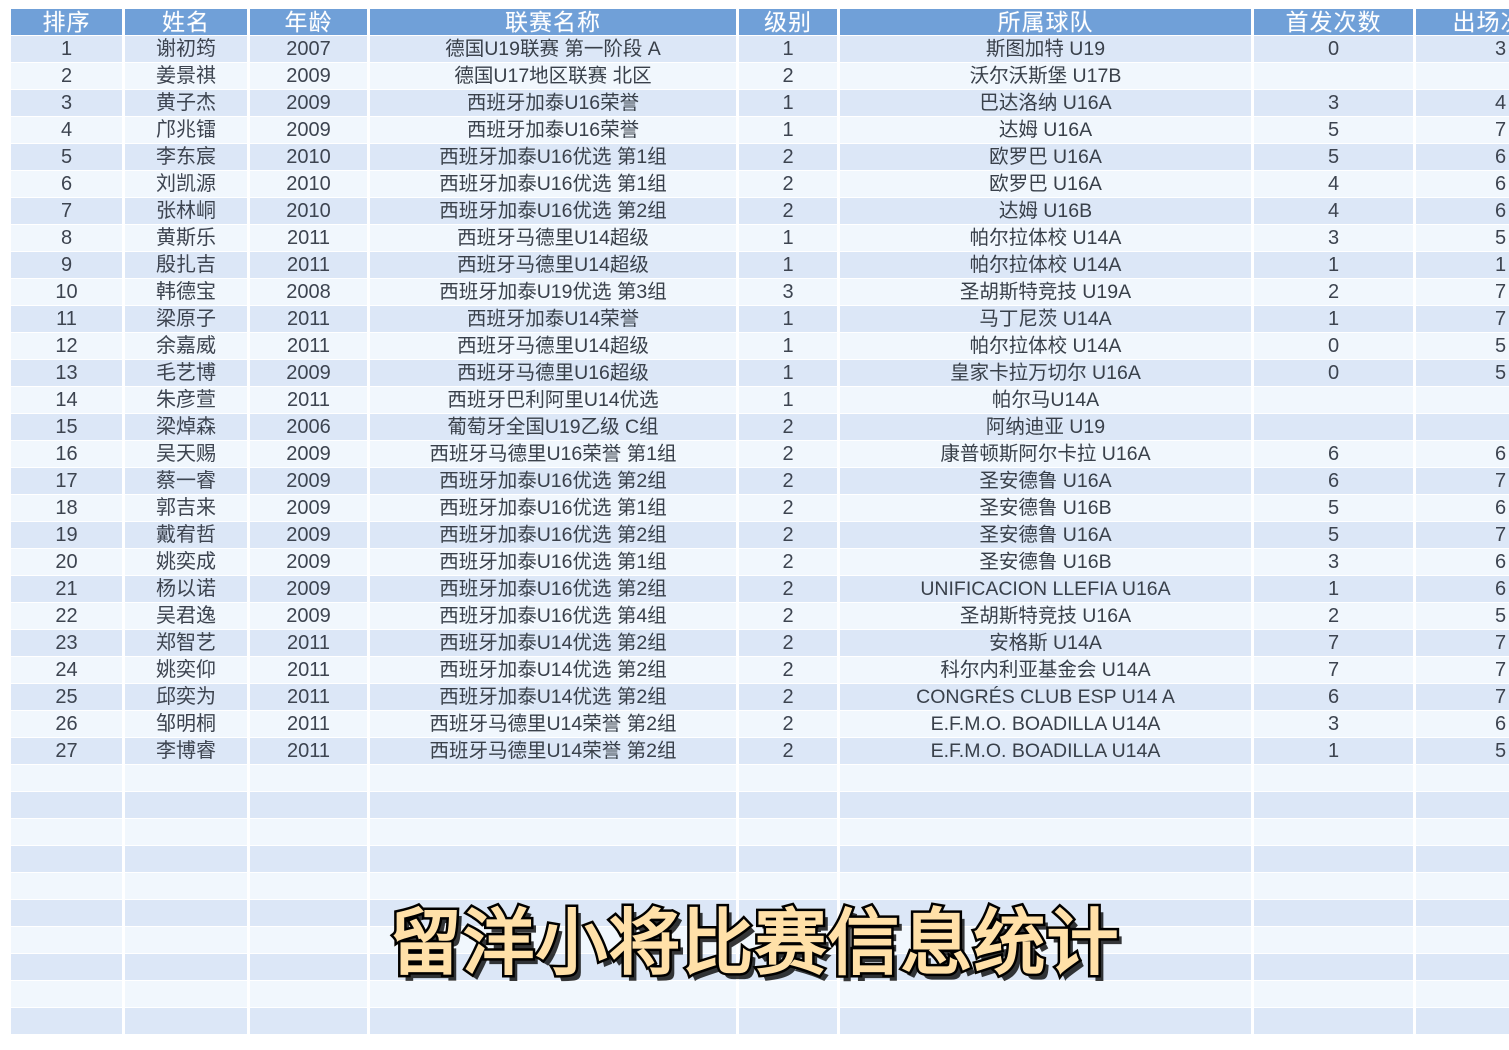 The height and width of the screenshot is (1050, 1509). Describe the element at coordinates (553, 76) in the screenshot. I see `cell-league: 德国U17地区联赛 北区` at that location.